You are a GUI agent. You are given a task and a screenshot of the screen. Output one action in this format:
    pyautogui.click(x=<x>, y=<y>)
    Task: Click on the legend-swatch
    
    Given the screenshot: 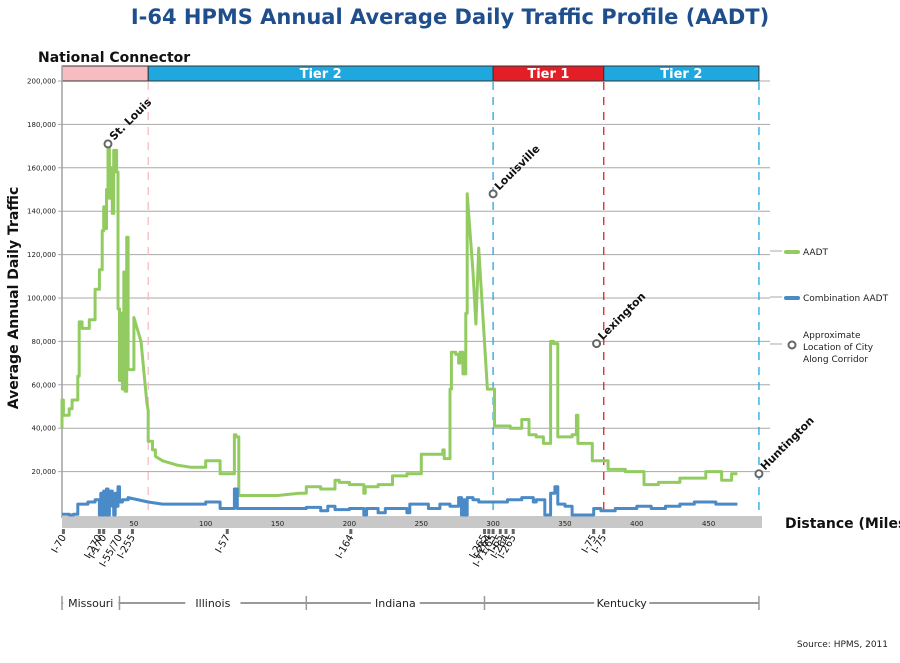 What is the action you would take?
    pyautogui.click(x=792, y=345)
    